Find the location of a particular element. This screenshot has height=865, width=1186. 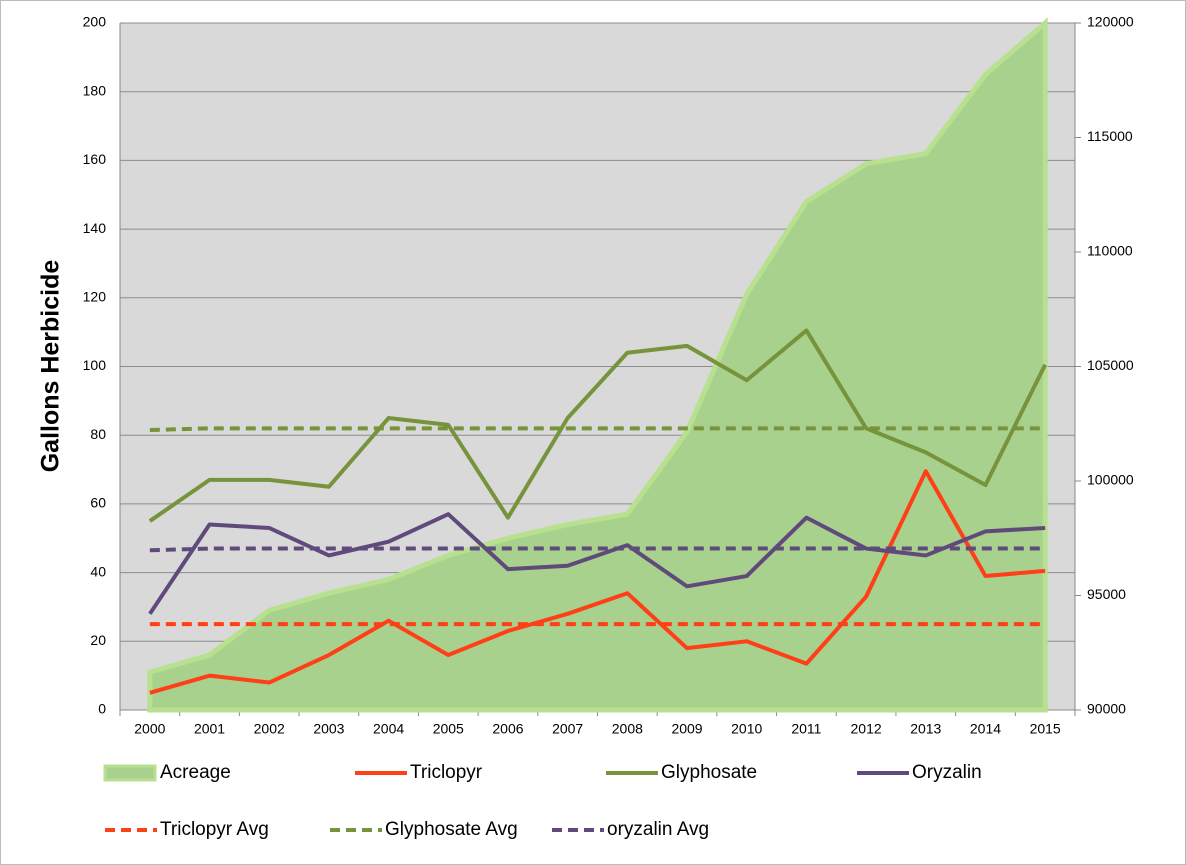

y2-tick-label: 95000 is located at coordinates (1106, 594).